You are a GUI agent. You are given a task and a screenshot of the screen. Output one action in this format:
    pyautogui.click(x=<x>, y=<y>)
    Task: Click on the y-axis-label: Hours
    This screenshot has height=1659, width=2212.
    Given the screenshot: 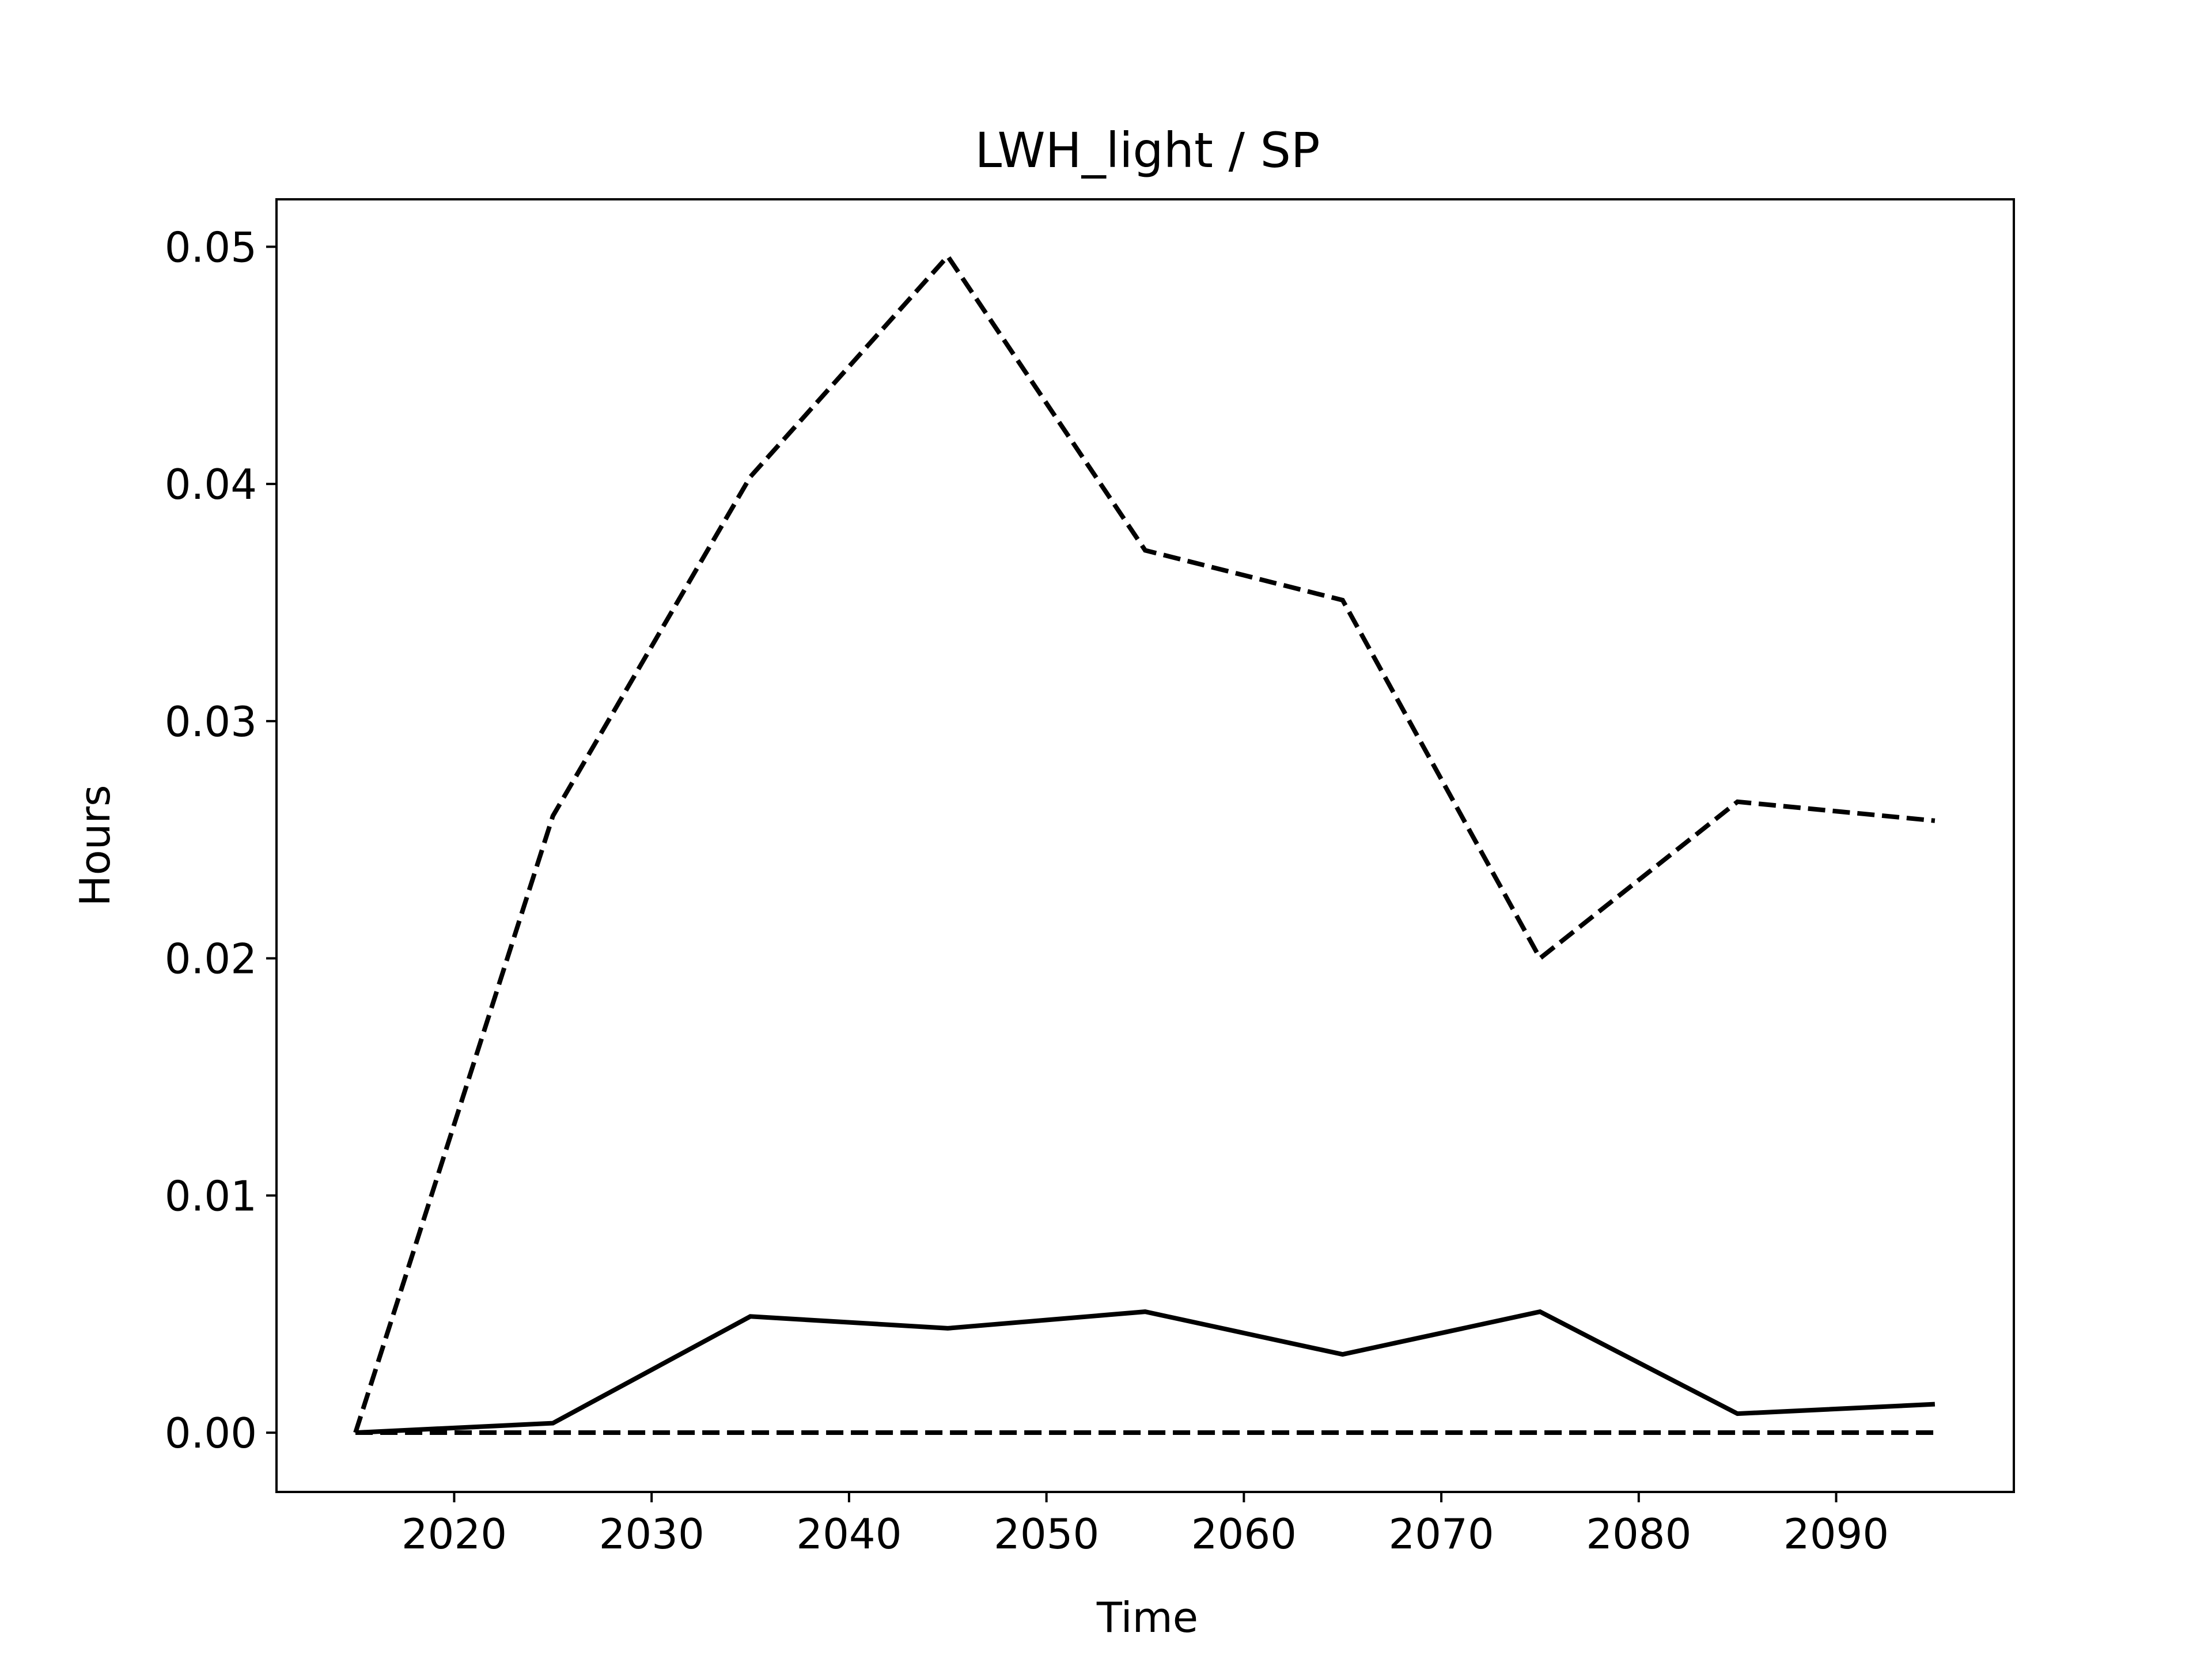 What is the action you would take?
    pyautogui.click(x=95, y=846)
    